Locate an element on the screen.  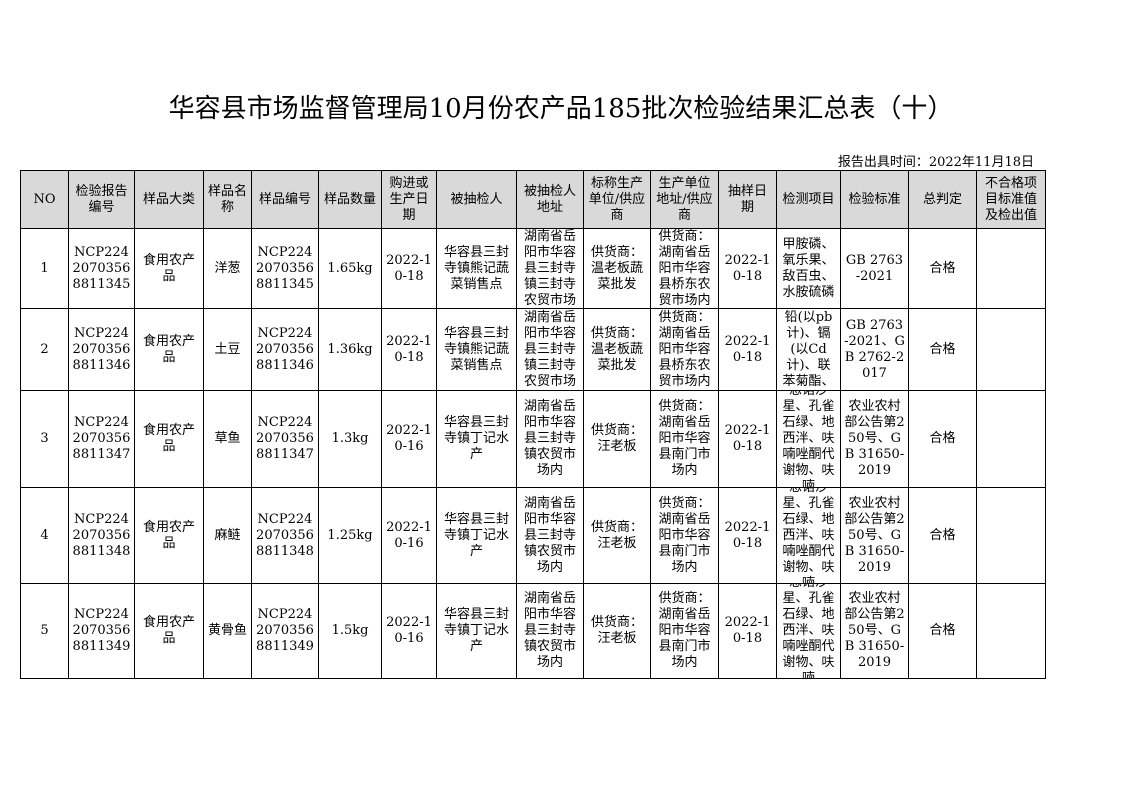
cell-text: 检验报告编号 is located at coordinates (101, 199).